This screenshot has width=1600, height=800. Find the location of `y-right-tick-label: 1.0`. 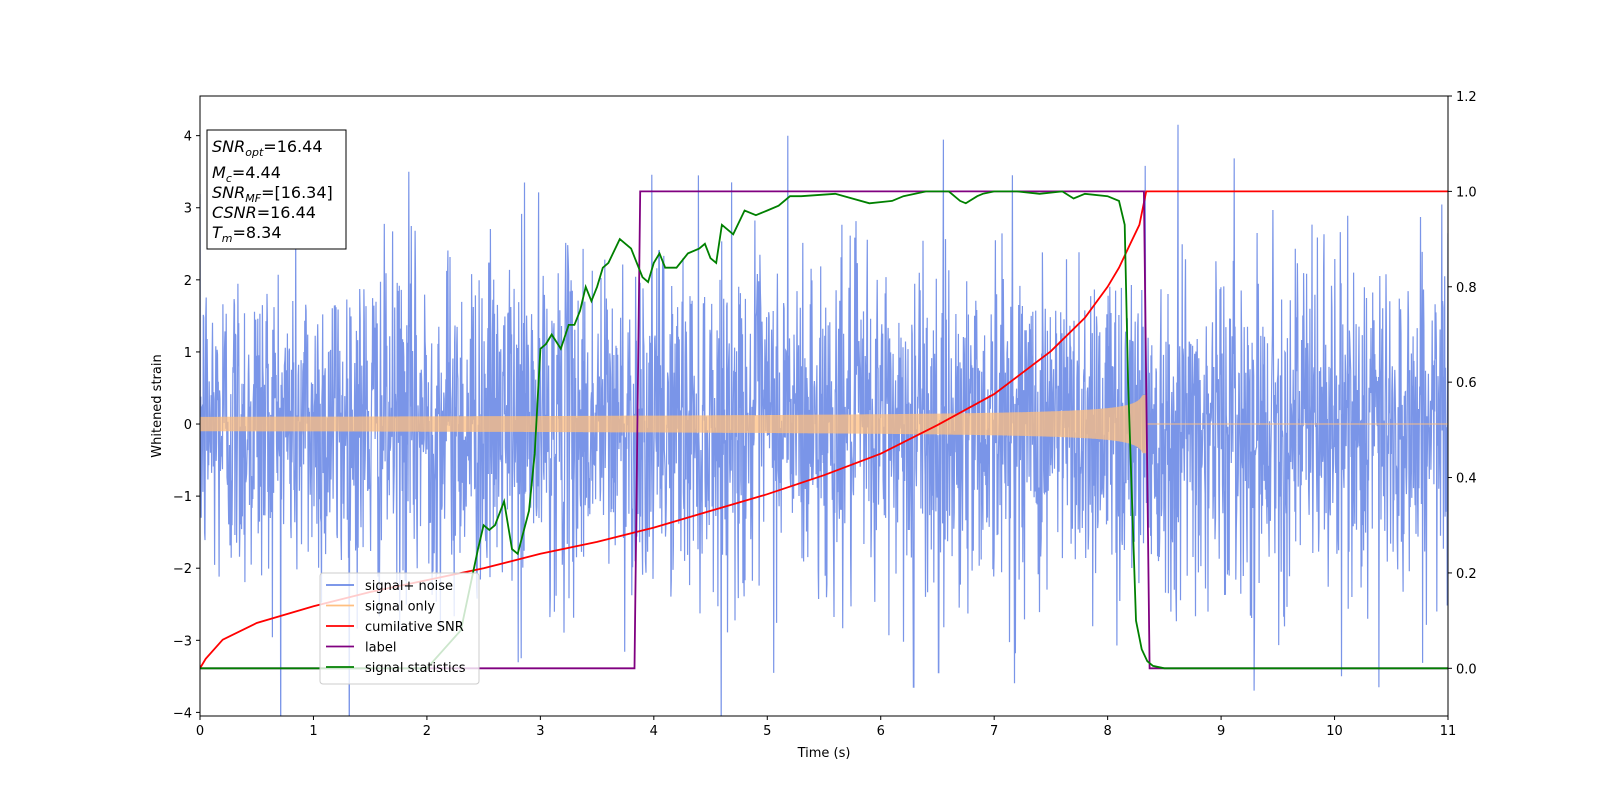

y-right-tick-label: 1.0 is located at coordinates (1466, 192).